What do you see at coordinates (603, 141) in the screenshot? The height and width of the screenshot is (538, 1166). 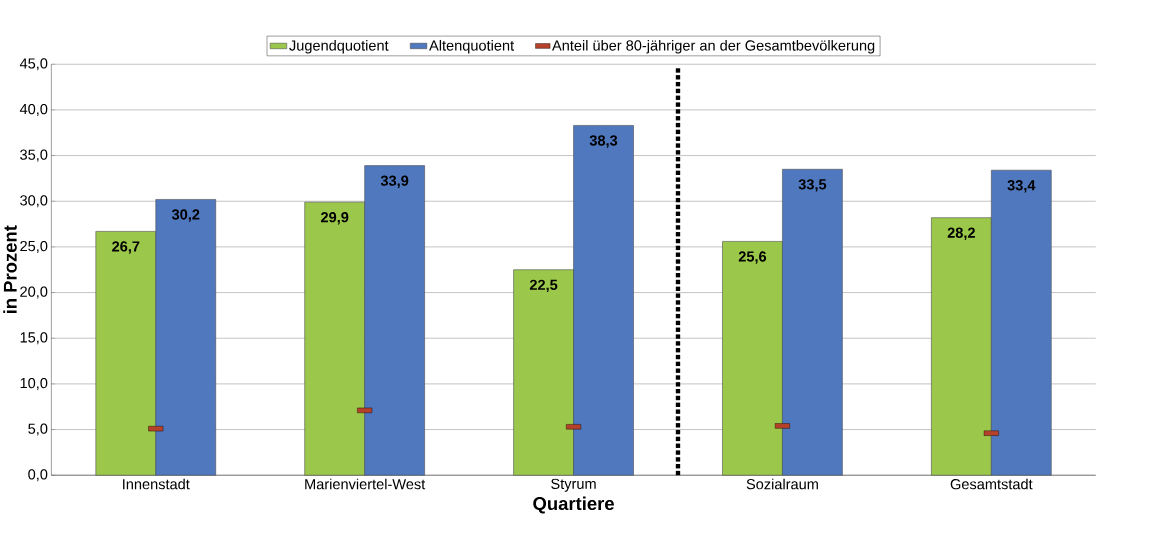 I see `data-label: 38,3` at bounding box center [603, 141].